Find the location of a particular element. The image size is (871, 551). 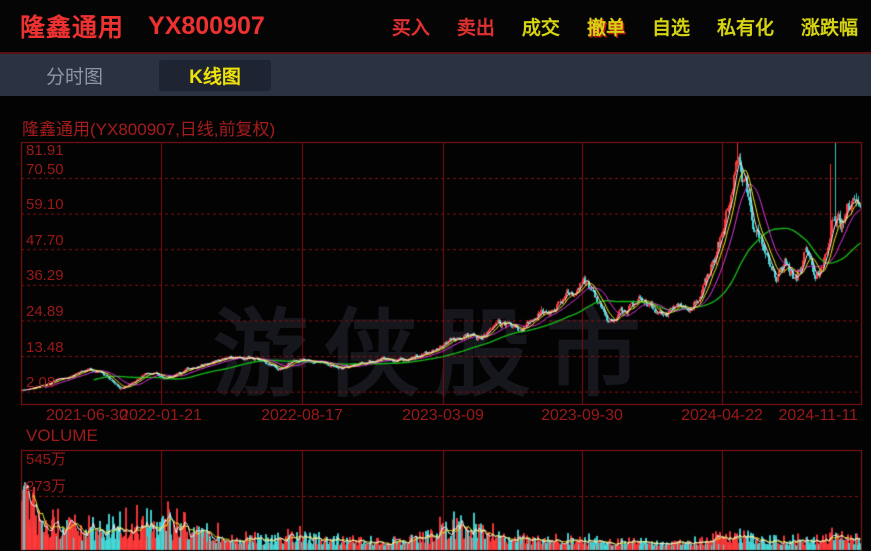

price-axis-tick: 47.70 is located at coordinates (45, 240).